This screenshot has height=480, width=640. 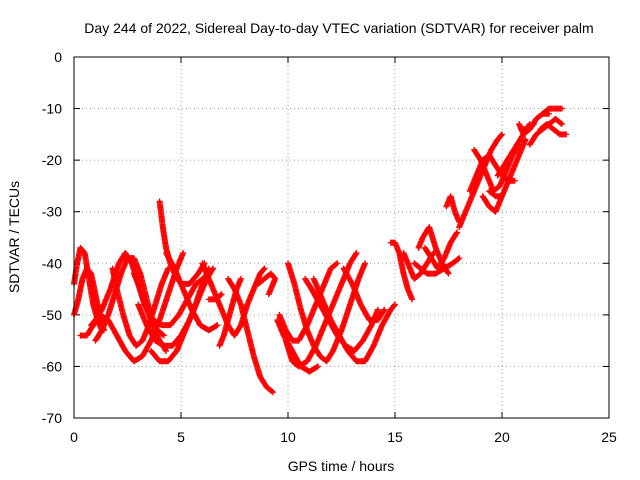 I want to click on y-tick-label: -50, so click(x=52, y=315).